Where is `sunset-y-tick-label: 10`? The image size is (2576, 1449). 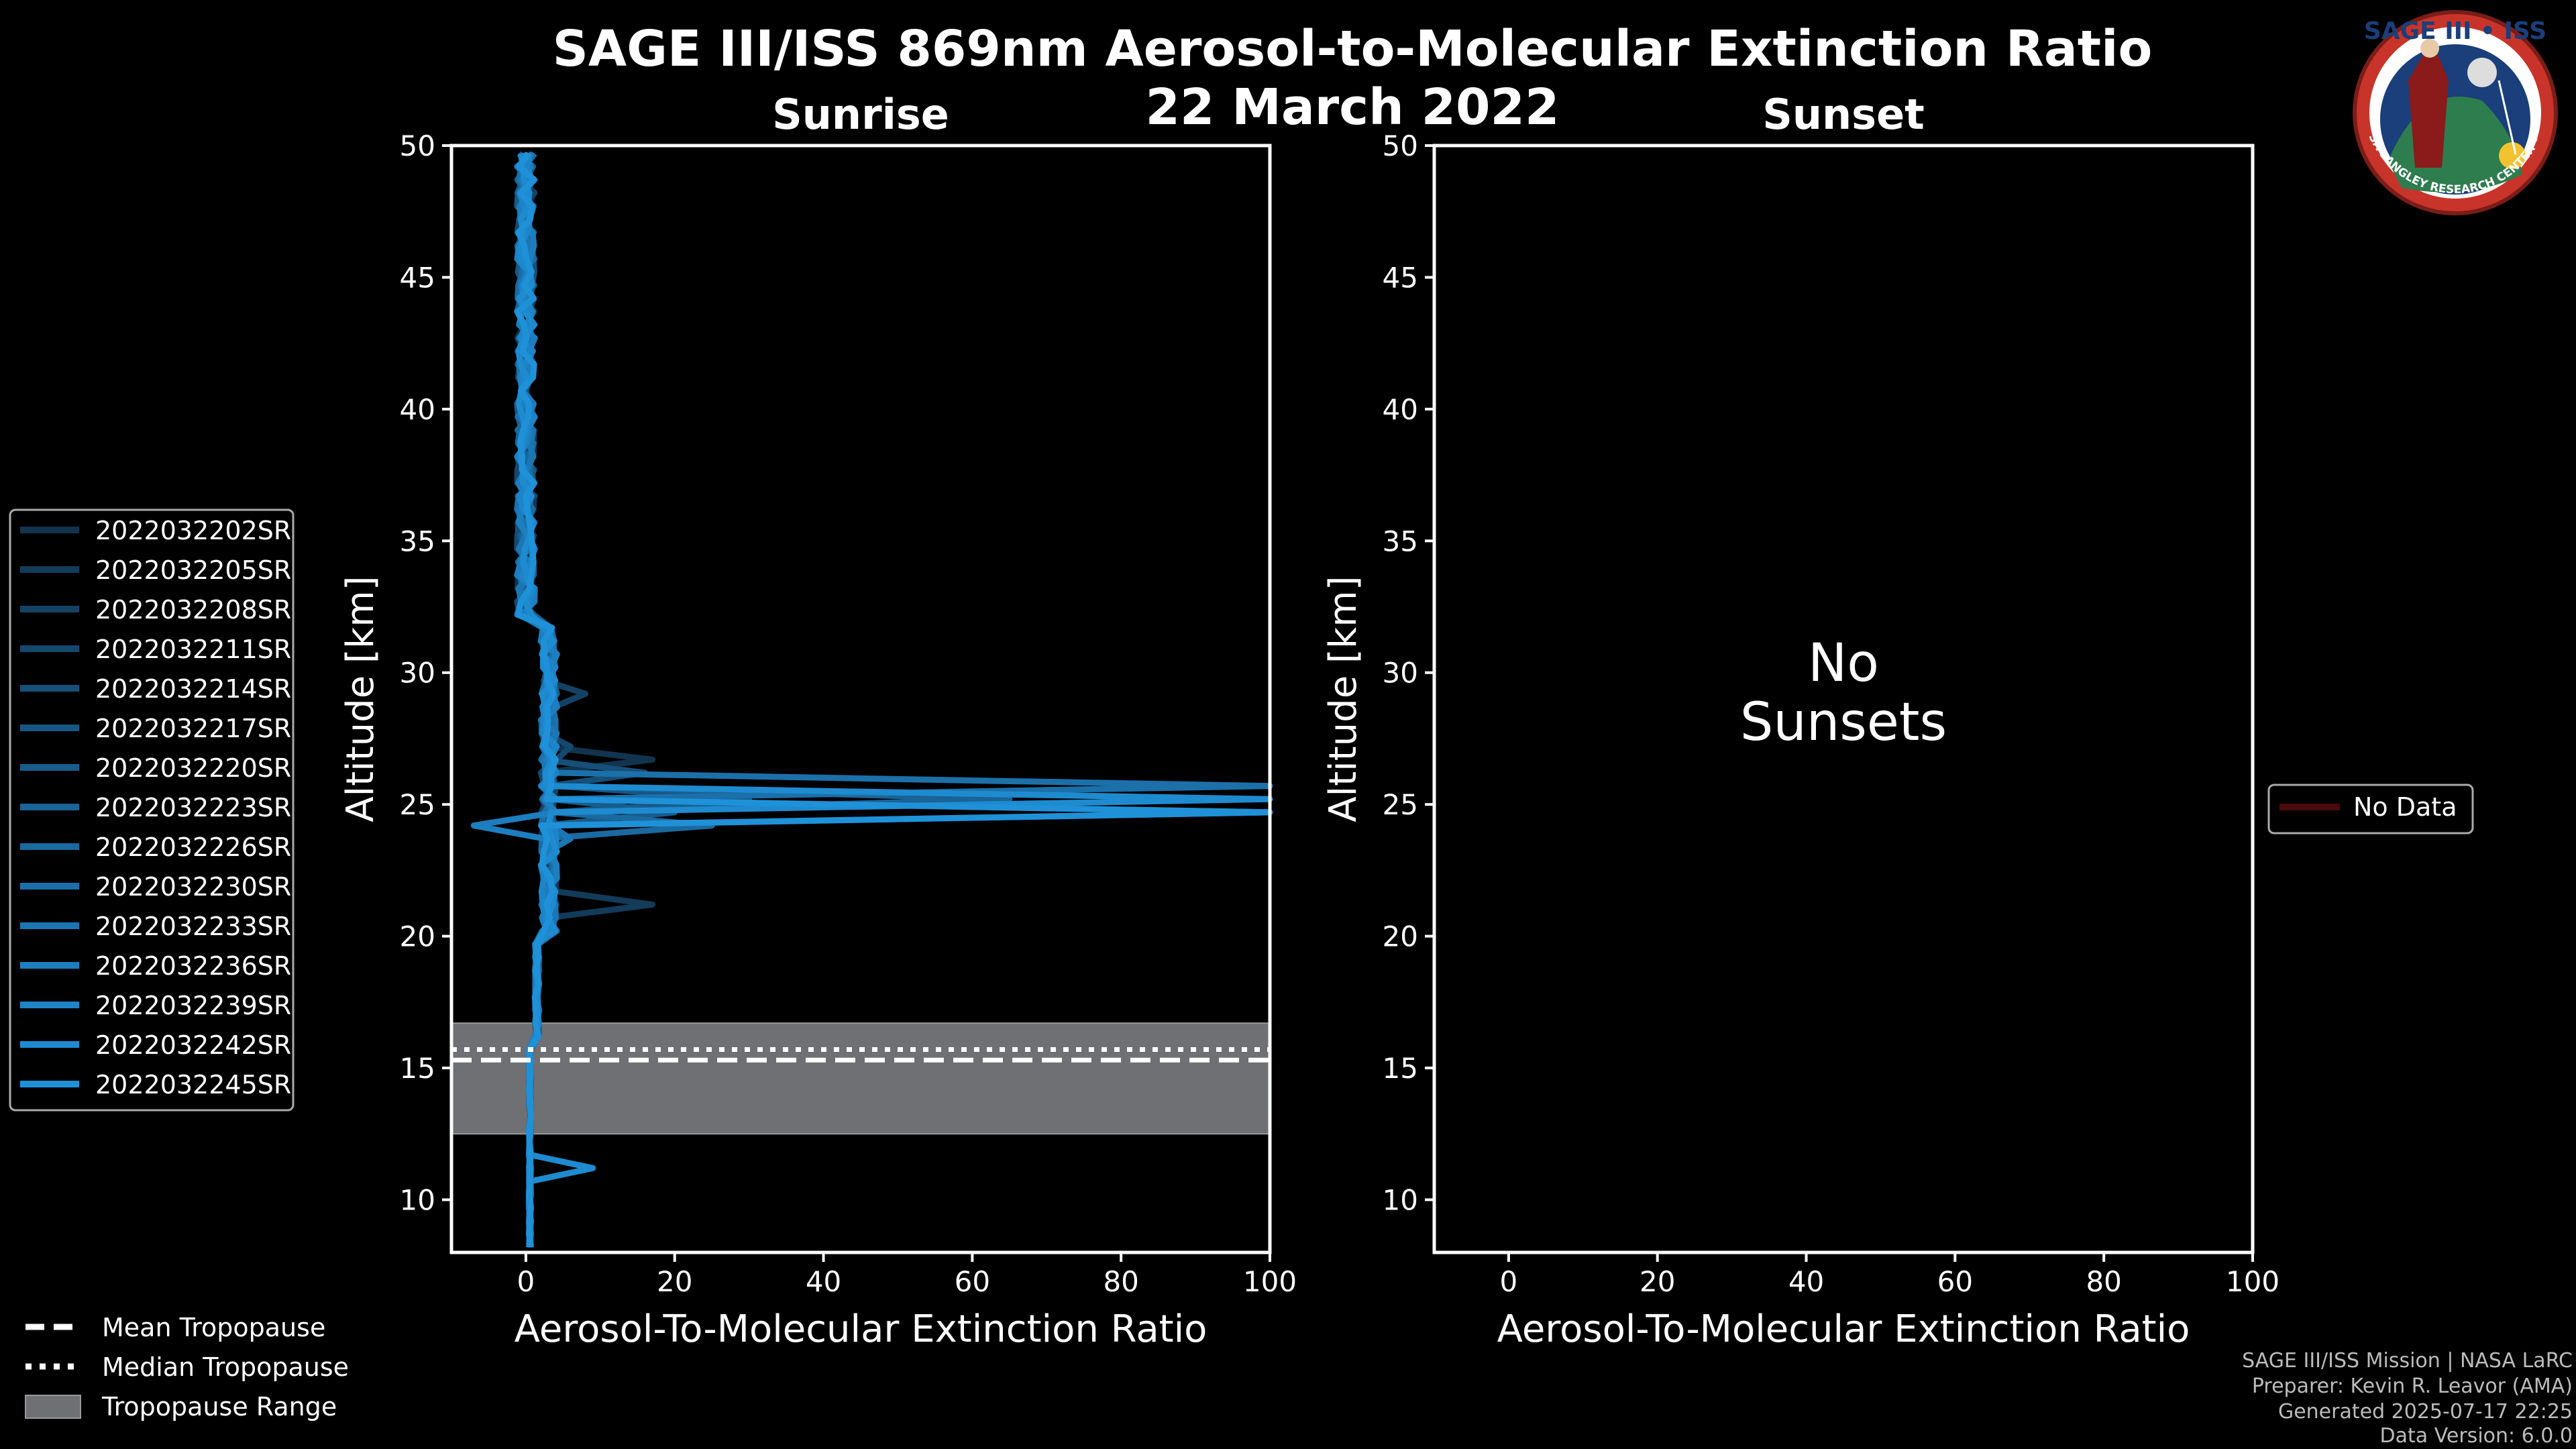 sunset-y-tick-label: 10 is located at coordinates (1400, 1199).